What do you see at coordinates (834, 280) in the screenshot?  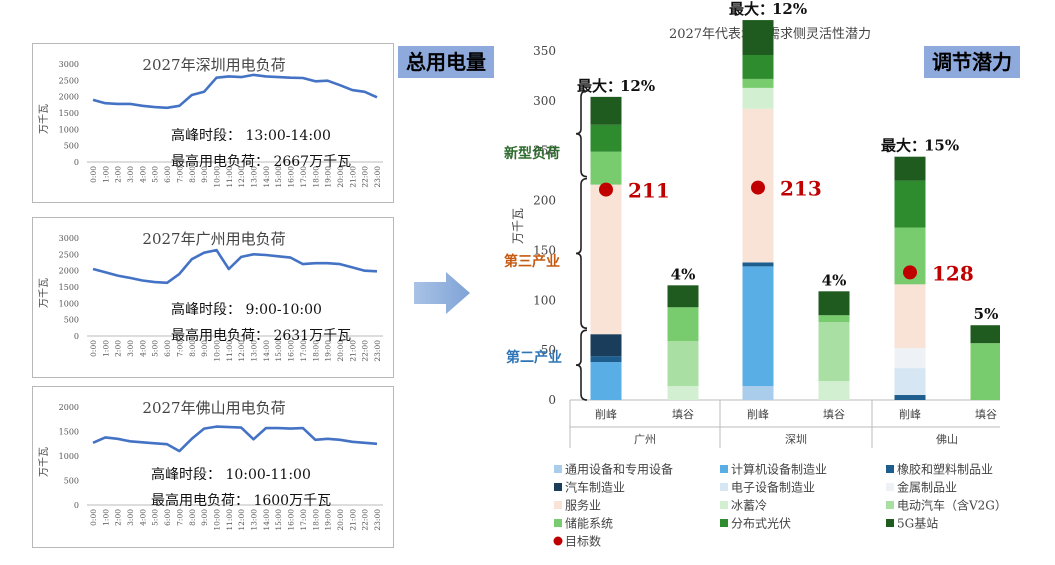 I see `valley-percent-label: 4%` at bounding box center [834, 280].